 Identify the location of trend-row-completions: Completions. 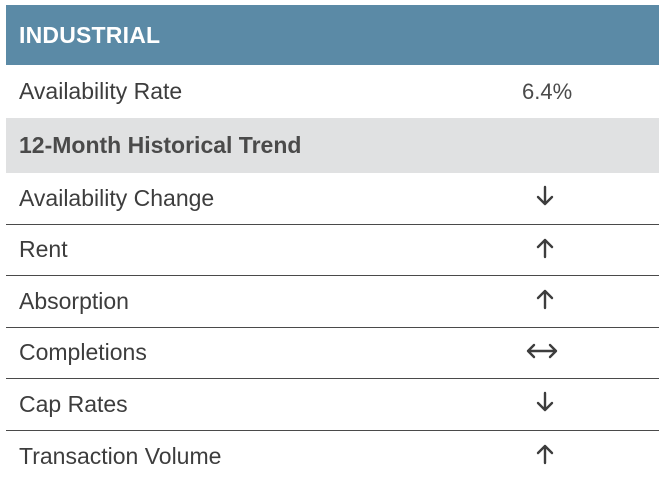
(332, 353).